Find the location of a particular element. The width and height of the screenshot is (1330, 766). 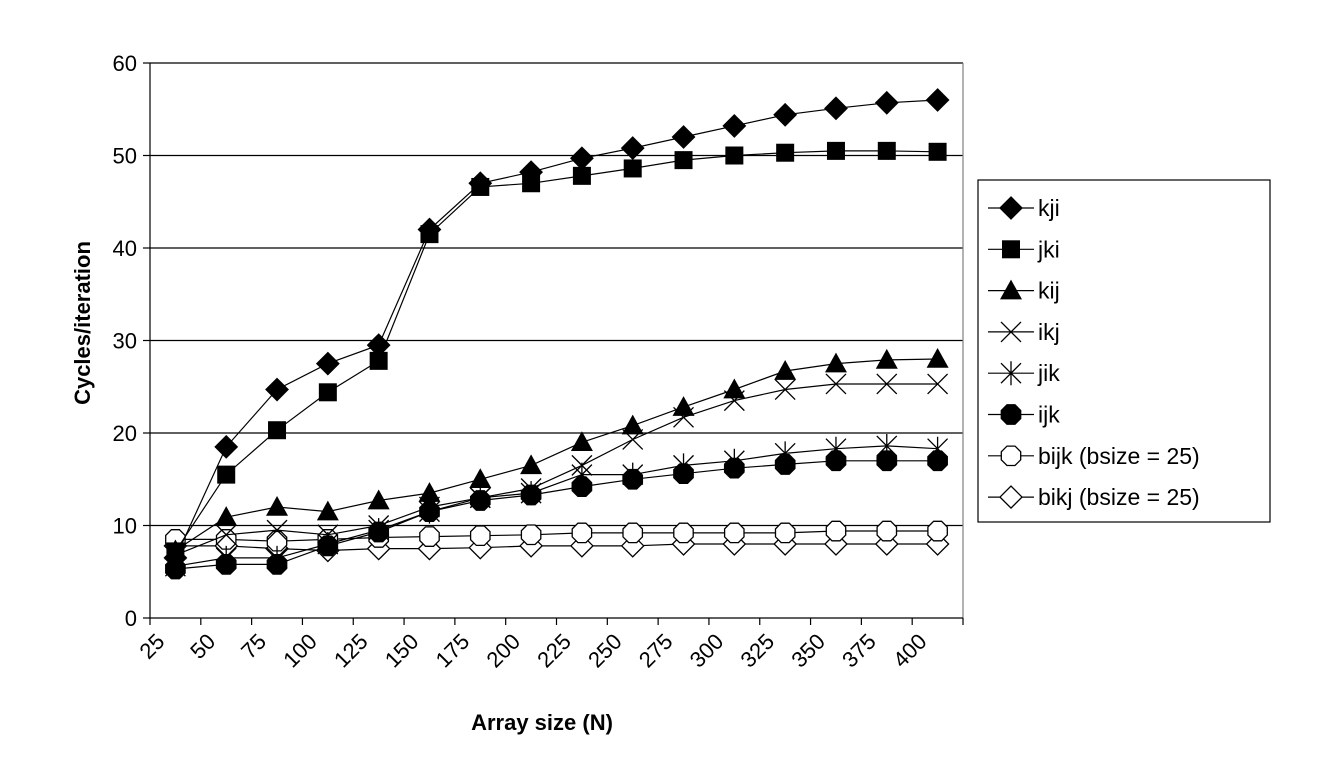

series-ijk is located at coordinates (556, 515).